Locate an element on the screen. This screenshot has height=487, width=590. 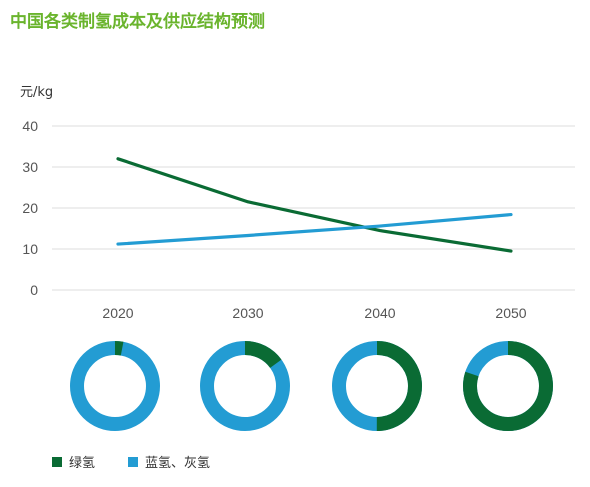
y-axis-unit-label: 元/kg is located at coordinates (36, 92).